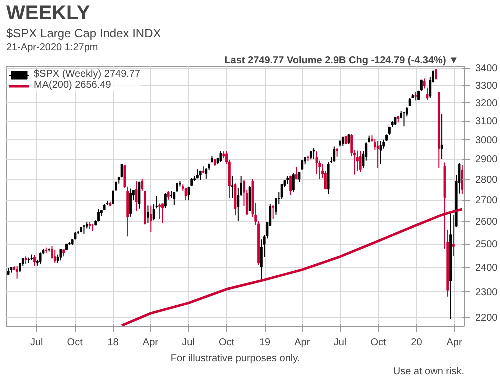  I want to click on y-tick-label: 2800, so click(487, 180).